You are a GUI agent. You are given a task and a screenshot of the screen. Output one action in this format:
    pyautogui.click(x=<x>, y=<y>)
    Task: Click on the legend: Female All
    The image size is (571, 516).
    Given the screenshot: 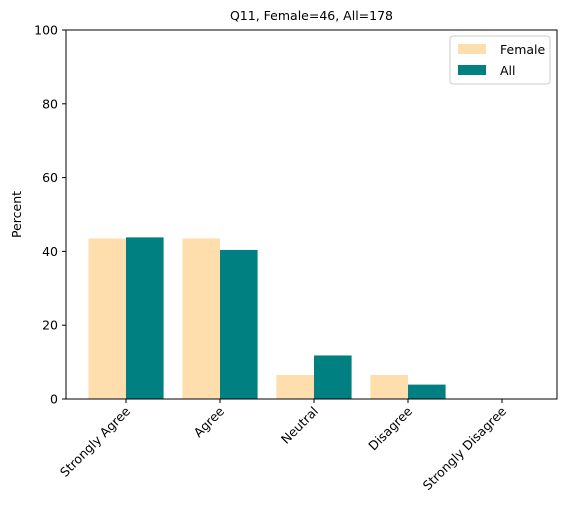 What is the action you would take?
    pyautogui.click(x=500, y=60)
    